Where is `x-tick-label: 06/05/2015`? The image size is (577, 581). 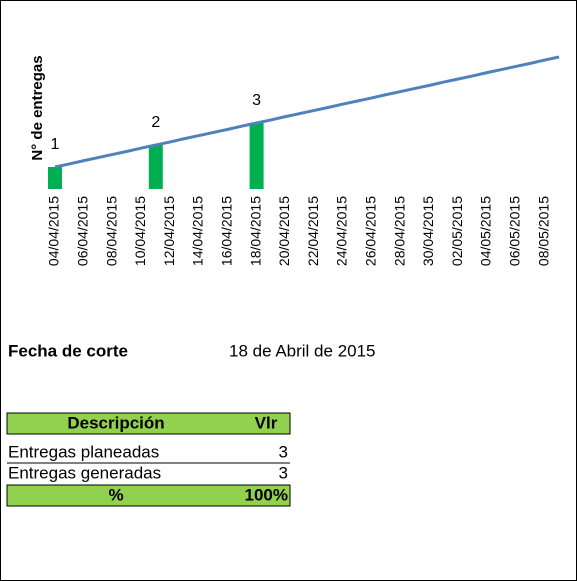
x-tick-label: 06/05/2015 is located at coordinates (515, 231).